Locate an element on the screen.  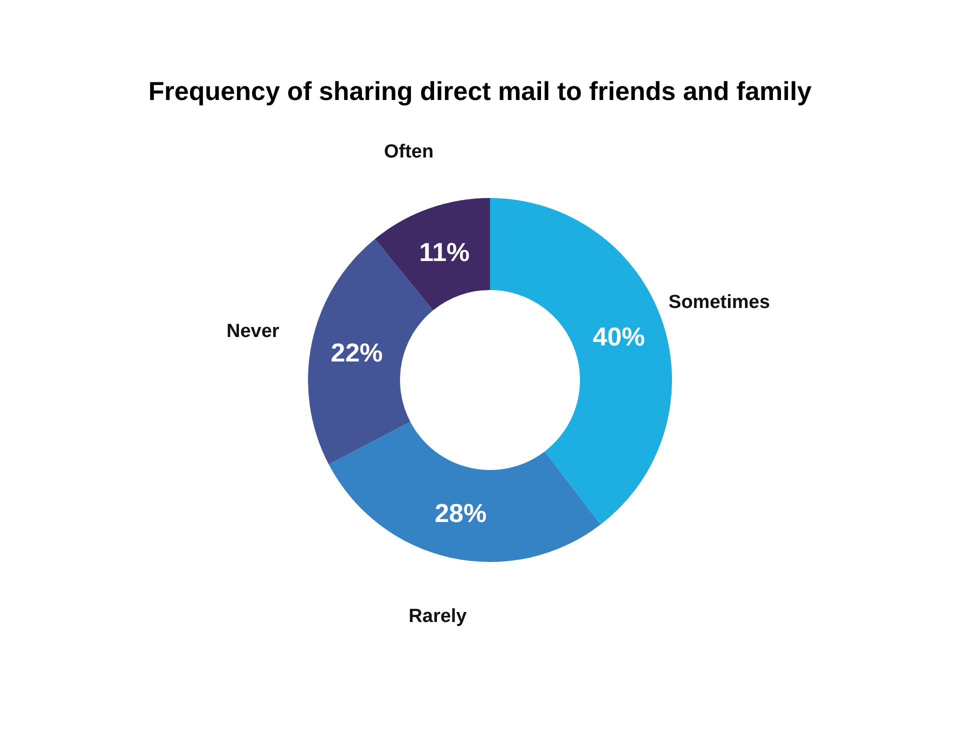
data-label: 22% is located at coordinates (356, 353).